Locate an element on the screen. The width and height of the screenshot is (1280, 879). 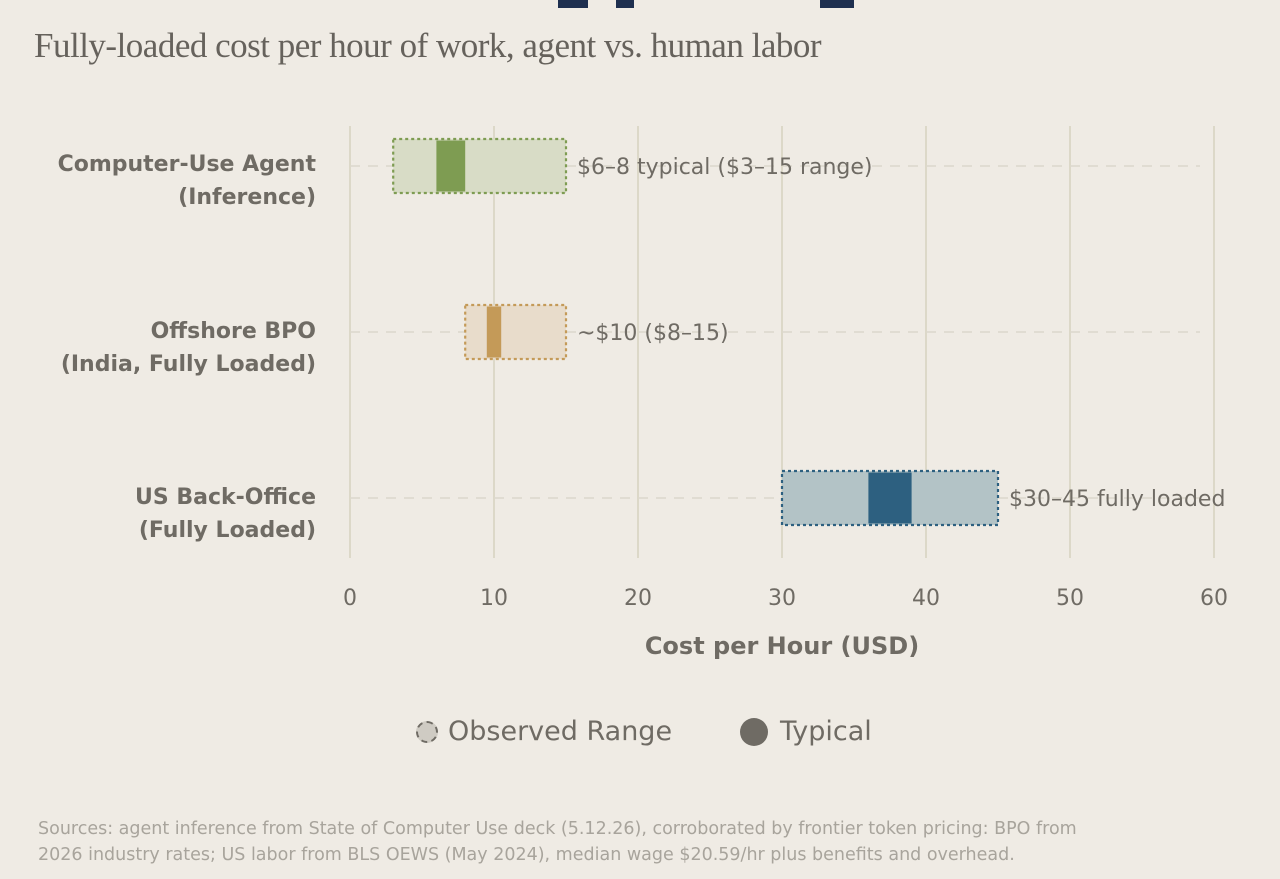
category-label-line: Computer-Use Agent is located at coordinates (186, 164).